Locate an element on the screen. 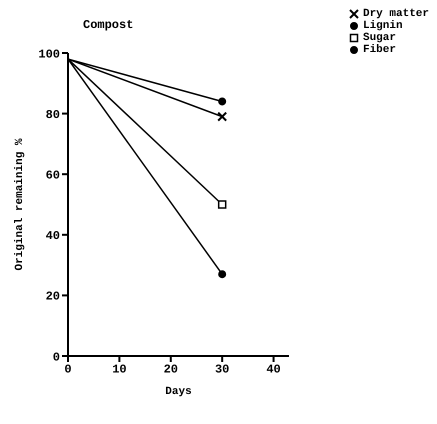  y-tick-label: 60 is located at coordinates (53, 175).